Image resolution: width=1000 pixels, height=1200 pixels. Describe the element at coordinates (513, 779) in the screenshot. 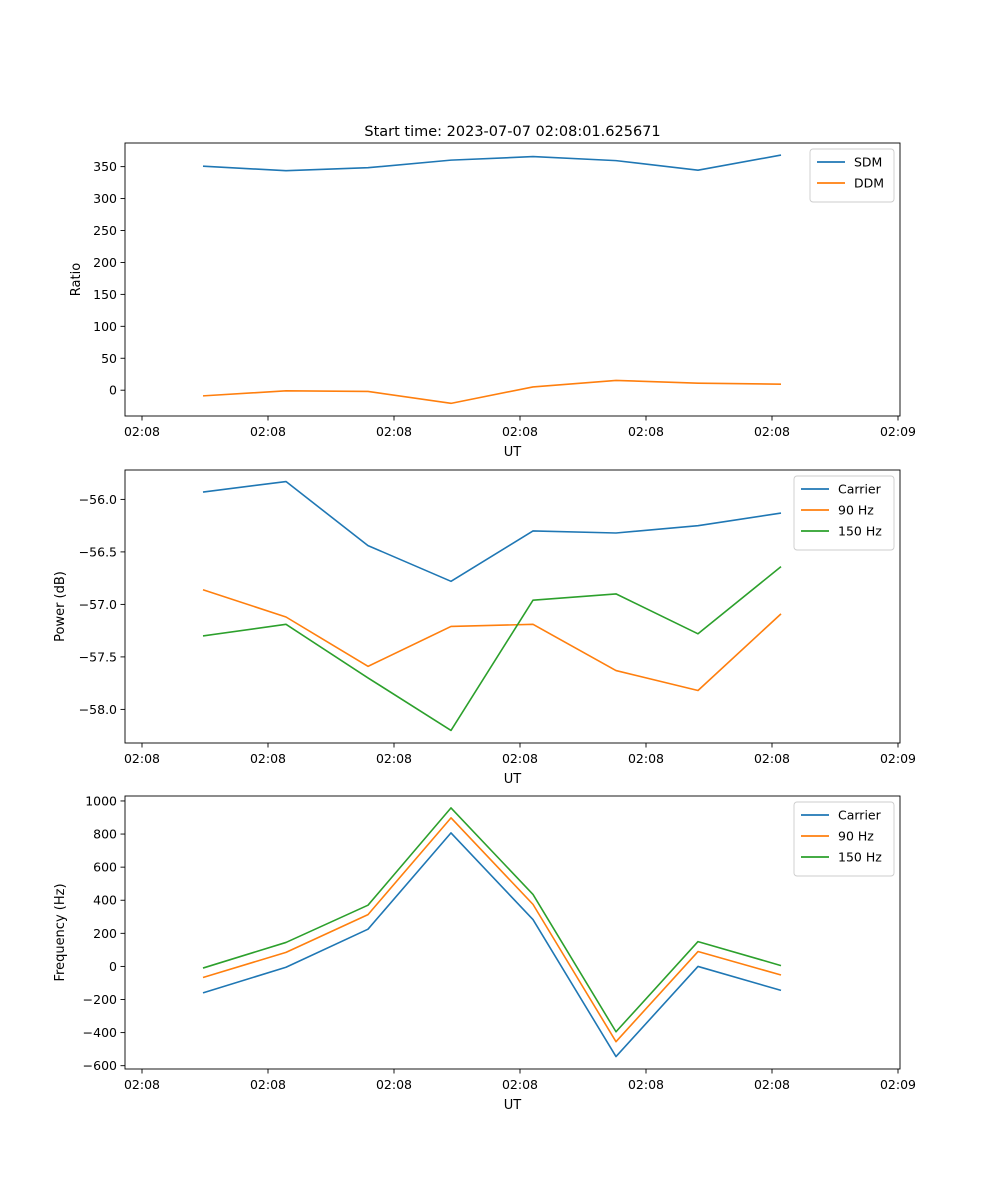

I see `power-x-axis-label: UT` at that location.